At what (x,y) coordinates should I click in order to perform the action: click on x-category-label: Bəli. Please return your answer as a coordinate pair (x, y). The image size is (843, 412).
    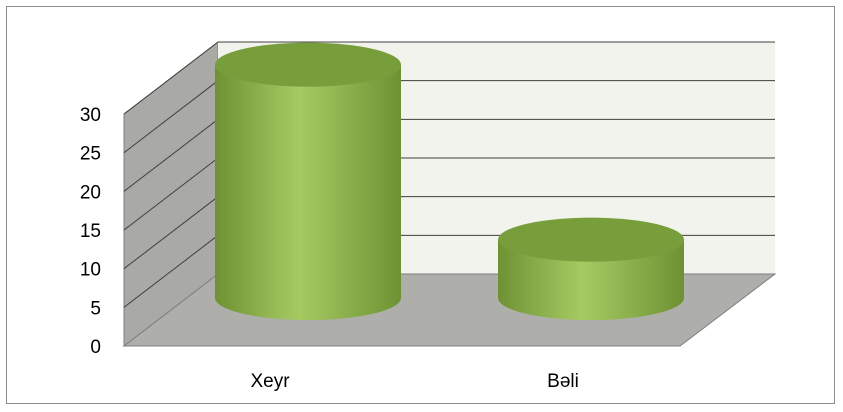
    Looking at the image, I should click on (563, 381).